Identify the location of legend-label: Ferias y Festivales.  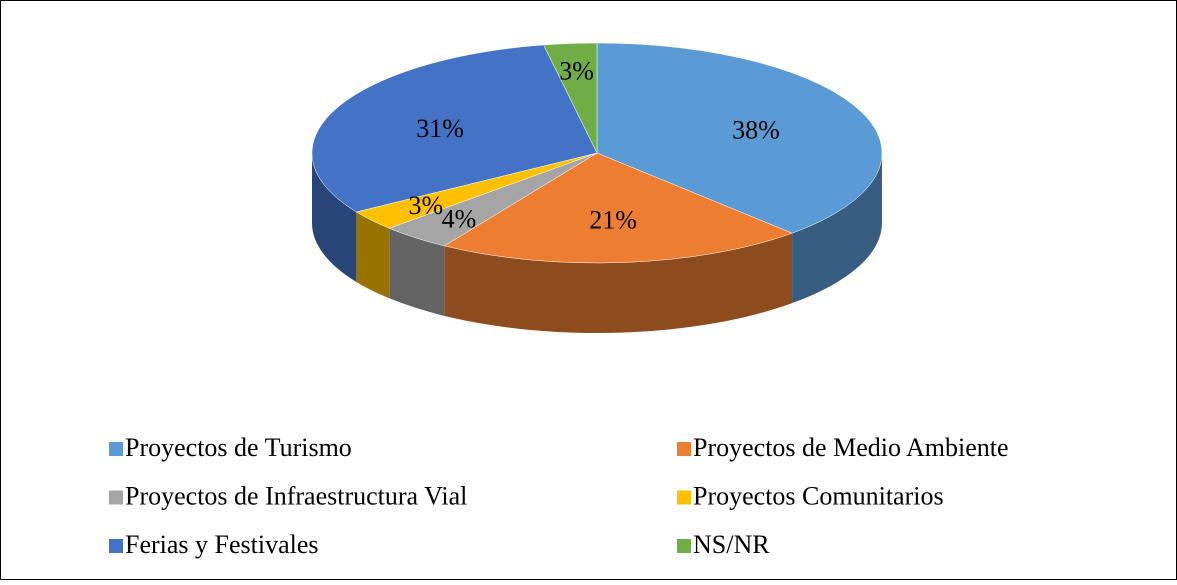
(222, 544).